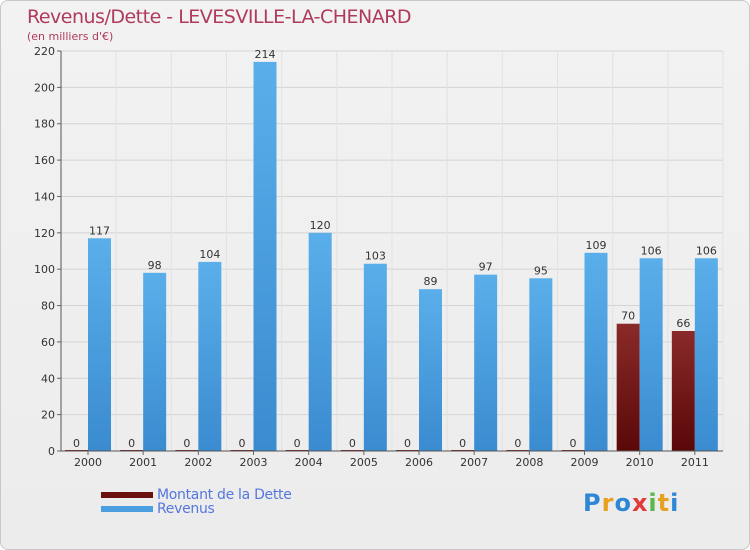 The height and width of the screenshot is (550, 750). Describe the element at coordinates (628, 316) in the screenshot. I see `data-label-dette-2010: 70` at that location.